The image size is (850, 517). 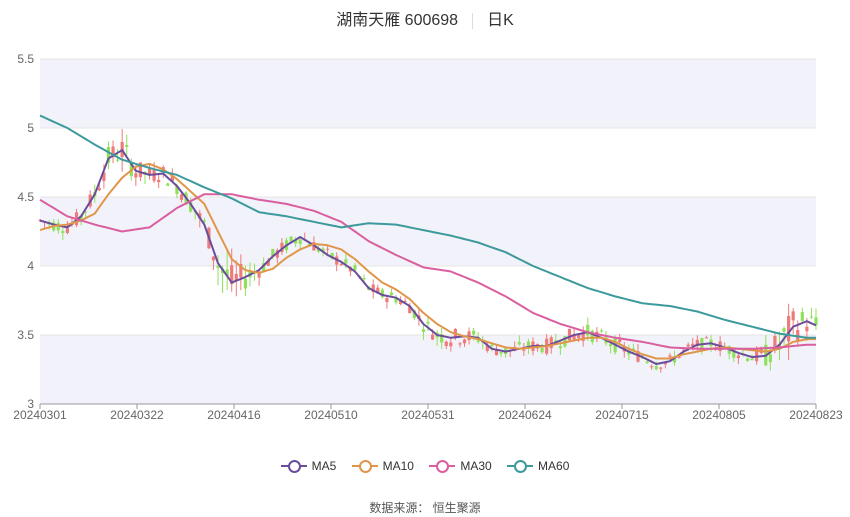 I want to click on legend-item-ma30: MA30, so click(x=460, y=466).